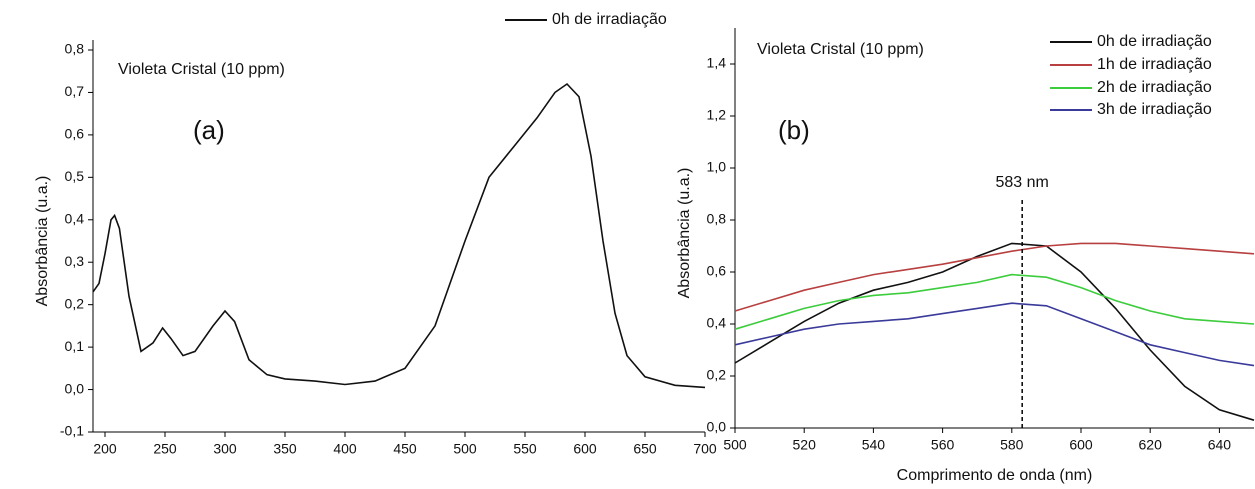 This screenshot has width=1255, height=489. Describe the element at coordinates (1021, 182) in the screenshot. I see `marker-label: 583 nm` at that location.